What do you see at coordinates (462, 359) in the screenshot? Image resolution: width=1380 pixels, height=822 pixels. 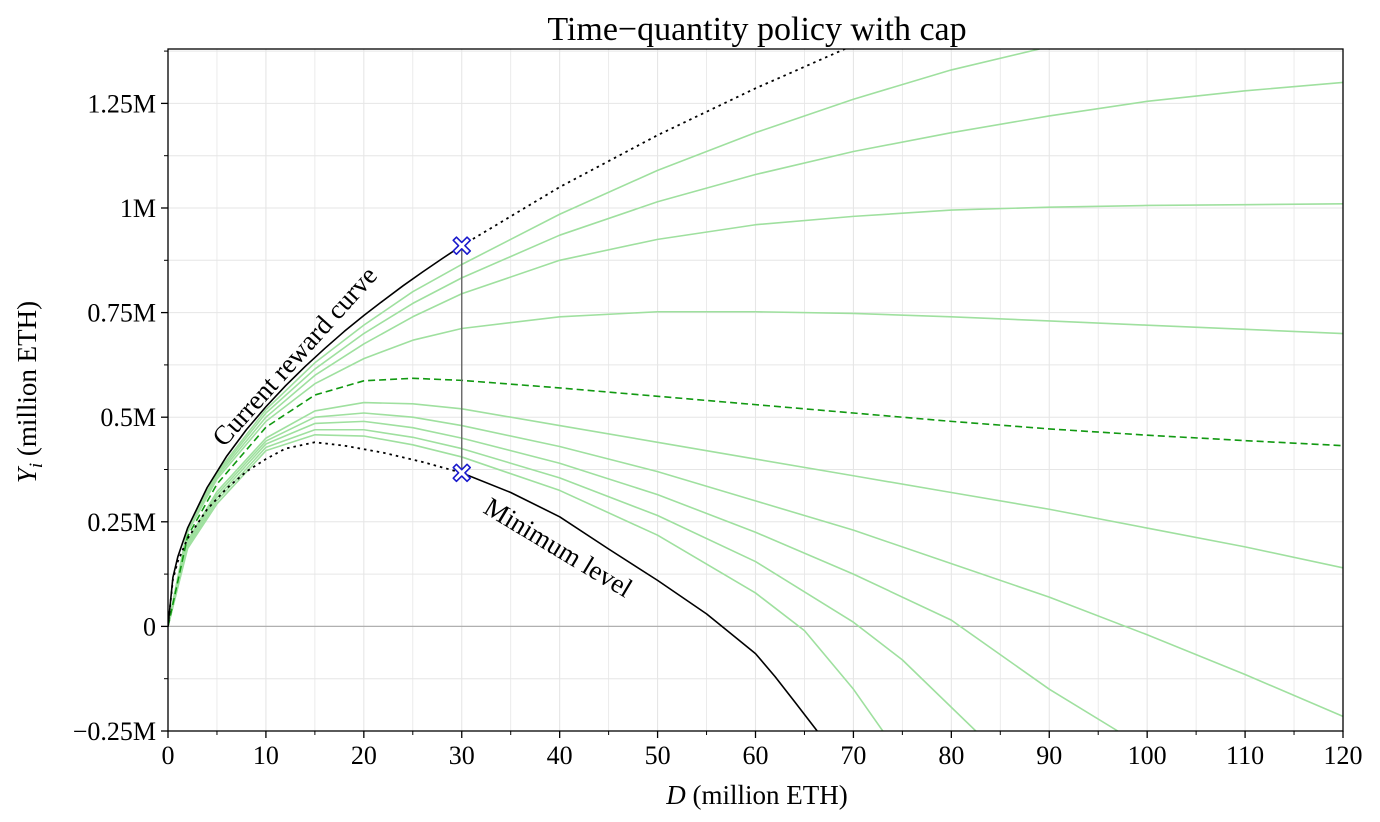 I see `marker-layer` at bounding box center [462, 359].